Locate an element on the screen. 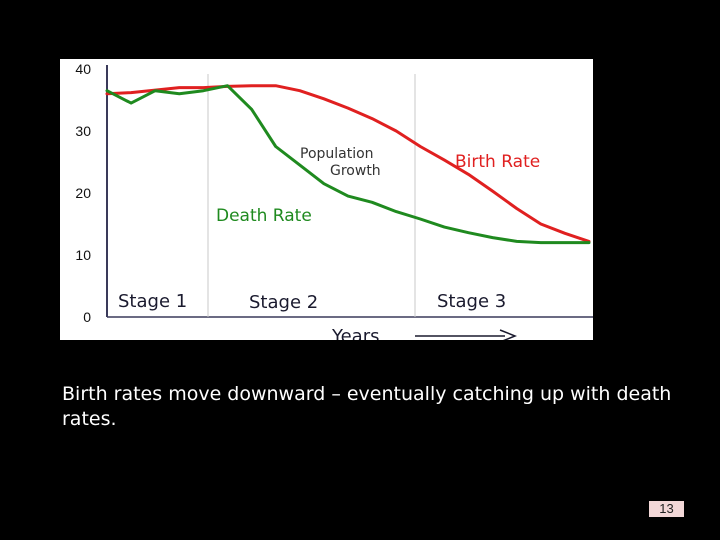  annotation-population: Population is located at coordinates (337, 154).